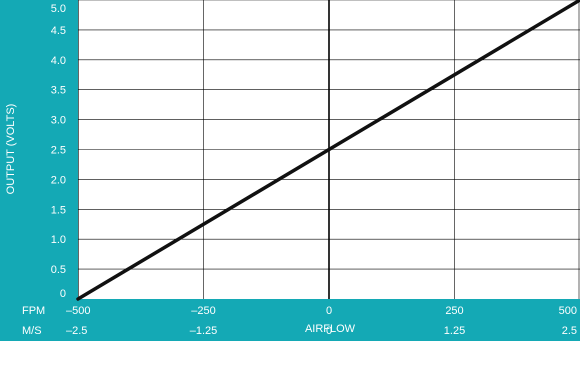 The image size is (580, 368). I want to click on y-tick-label: 0.5, so click(58, 270).